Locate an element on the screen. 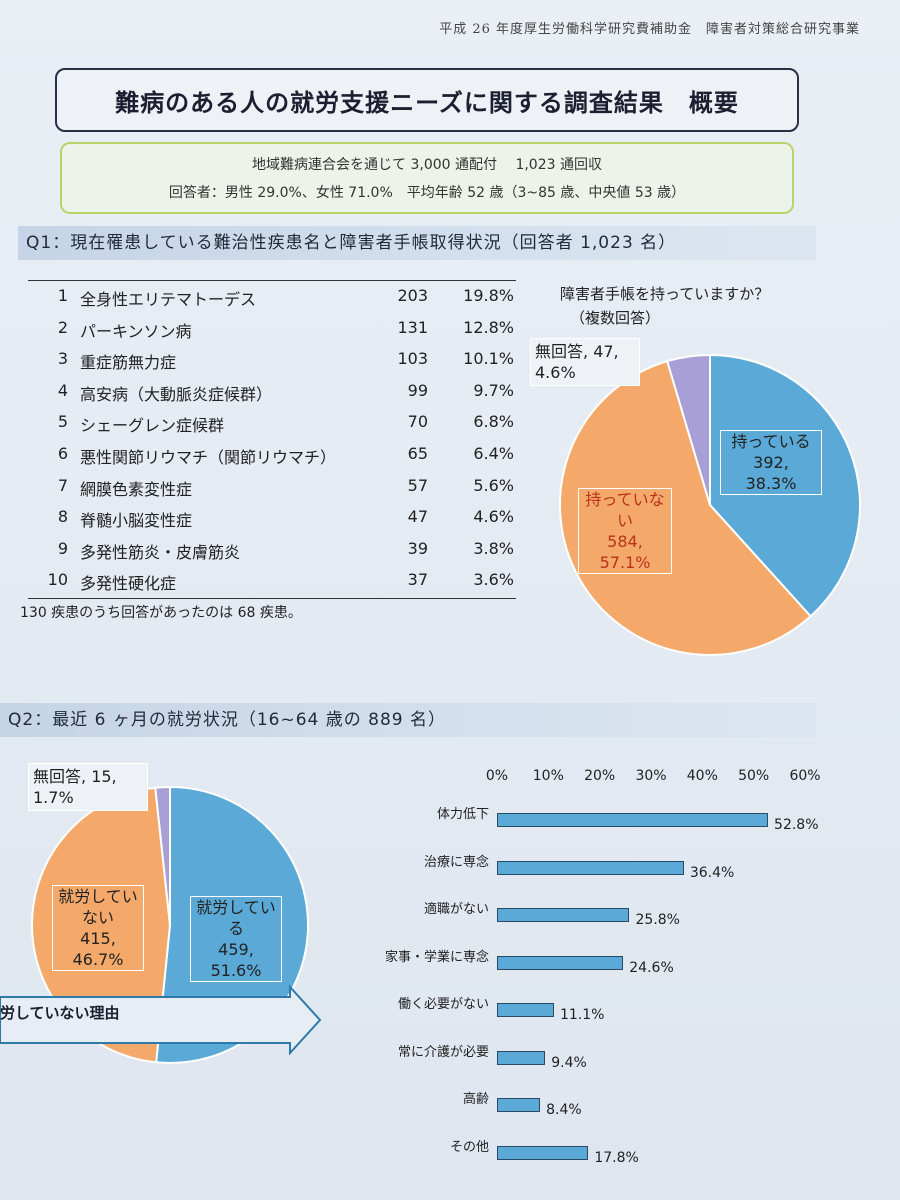 This screenshot has height=1200, width=900. table-row: 4 高安病（大動脈炎症候群） 99 9.7% is located at coordinates (272, 396).